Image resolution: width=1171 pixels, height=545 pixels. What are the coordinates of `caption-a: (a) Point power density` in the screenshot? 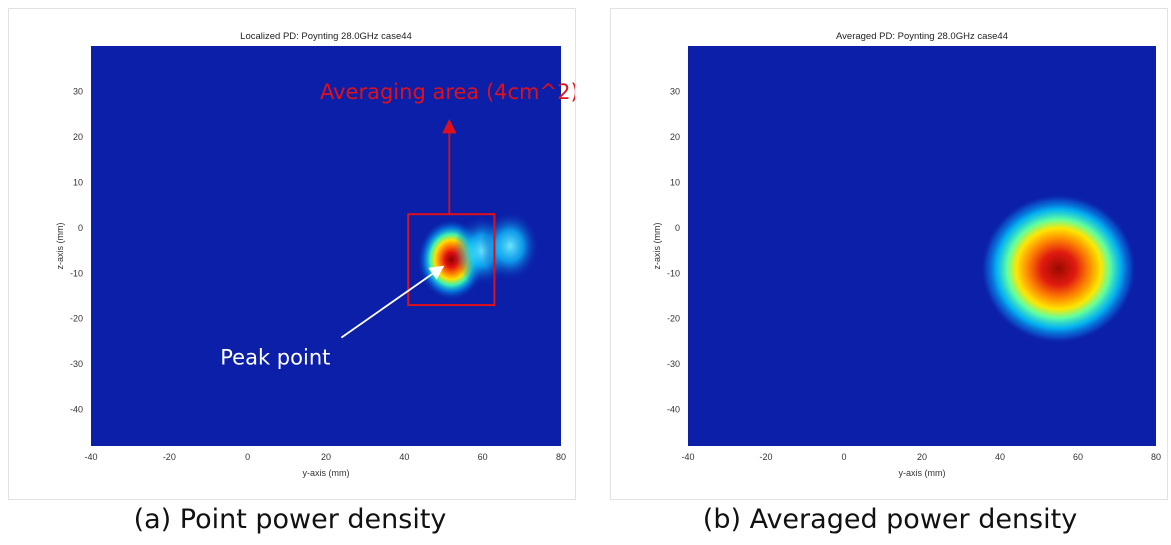 It's located at (290, 519).